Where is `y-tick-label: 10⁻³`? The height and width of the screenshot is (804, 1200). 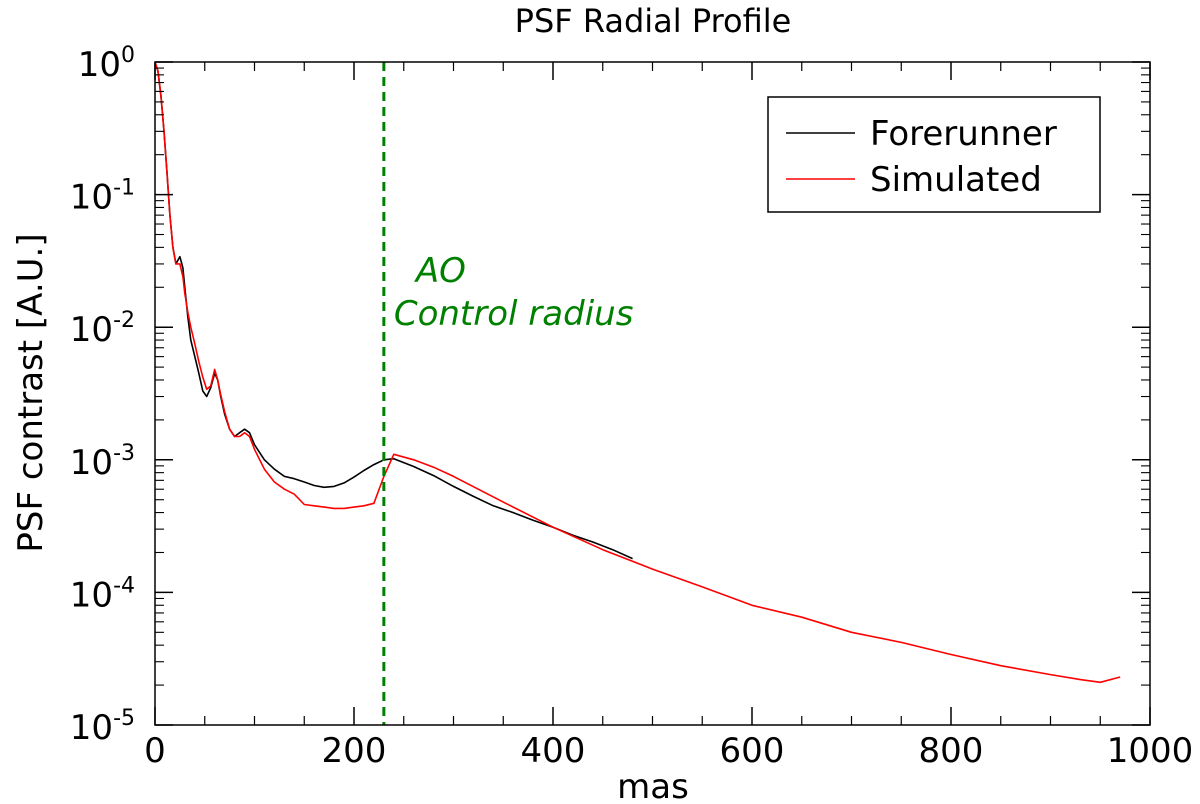 y-tick-label: 10⁻³ is located at coordinates (102, 462).